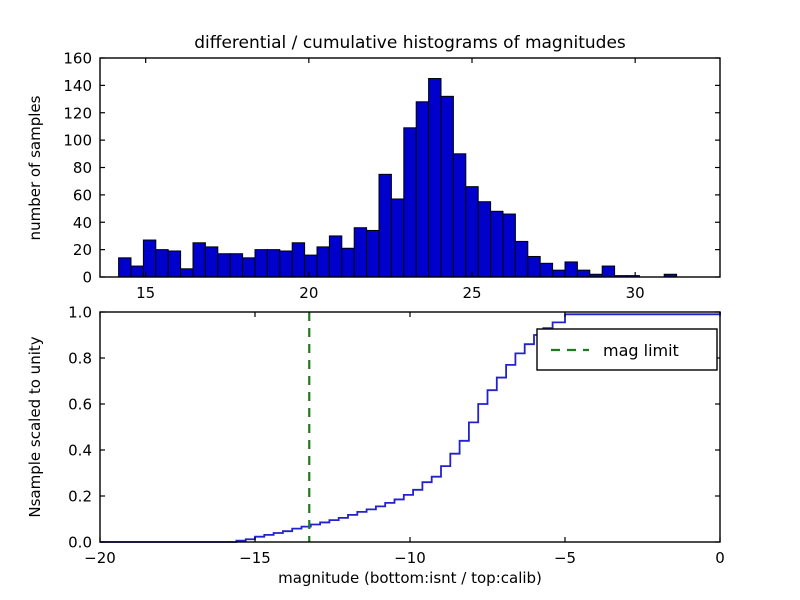  I want to click on top-y-tick-label: 20, so click(82, 250).